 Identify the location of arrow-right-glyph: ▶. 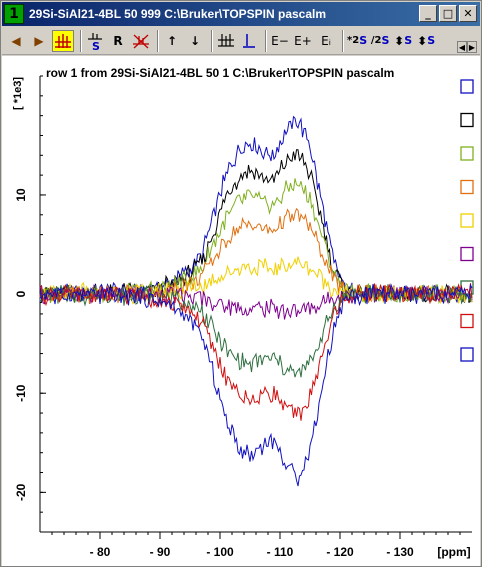
(39, 40).